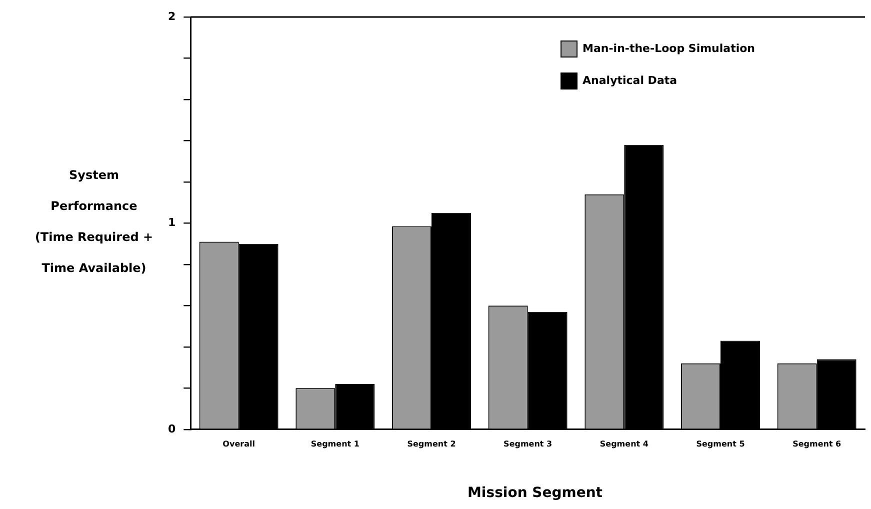 The image size is (871, 509). Describe the element at coordinates (172, 223) in the screenshot. I see `y-tick-label: 1` at that location.